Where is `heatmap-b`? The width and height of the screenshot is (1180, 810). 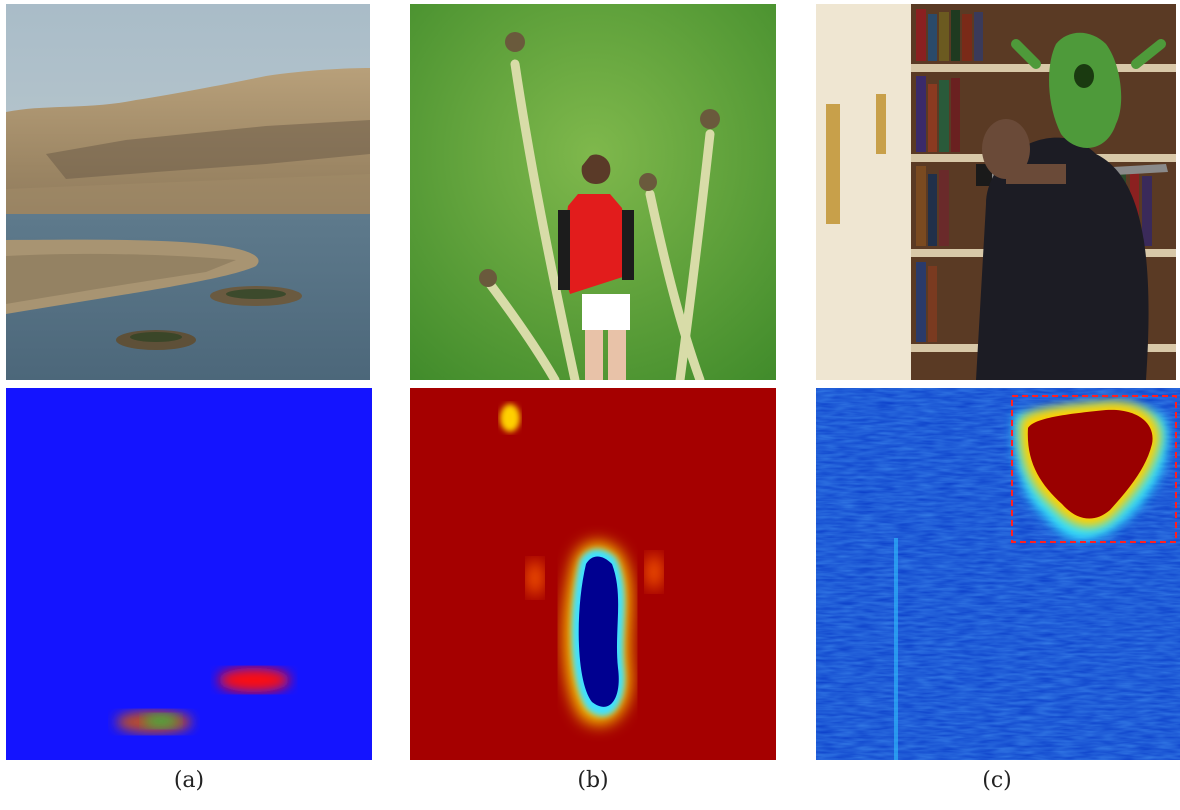 heatmap-b is located at coordinates (593, 574).